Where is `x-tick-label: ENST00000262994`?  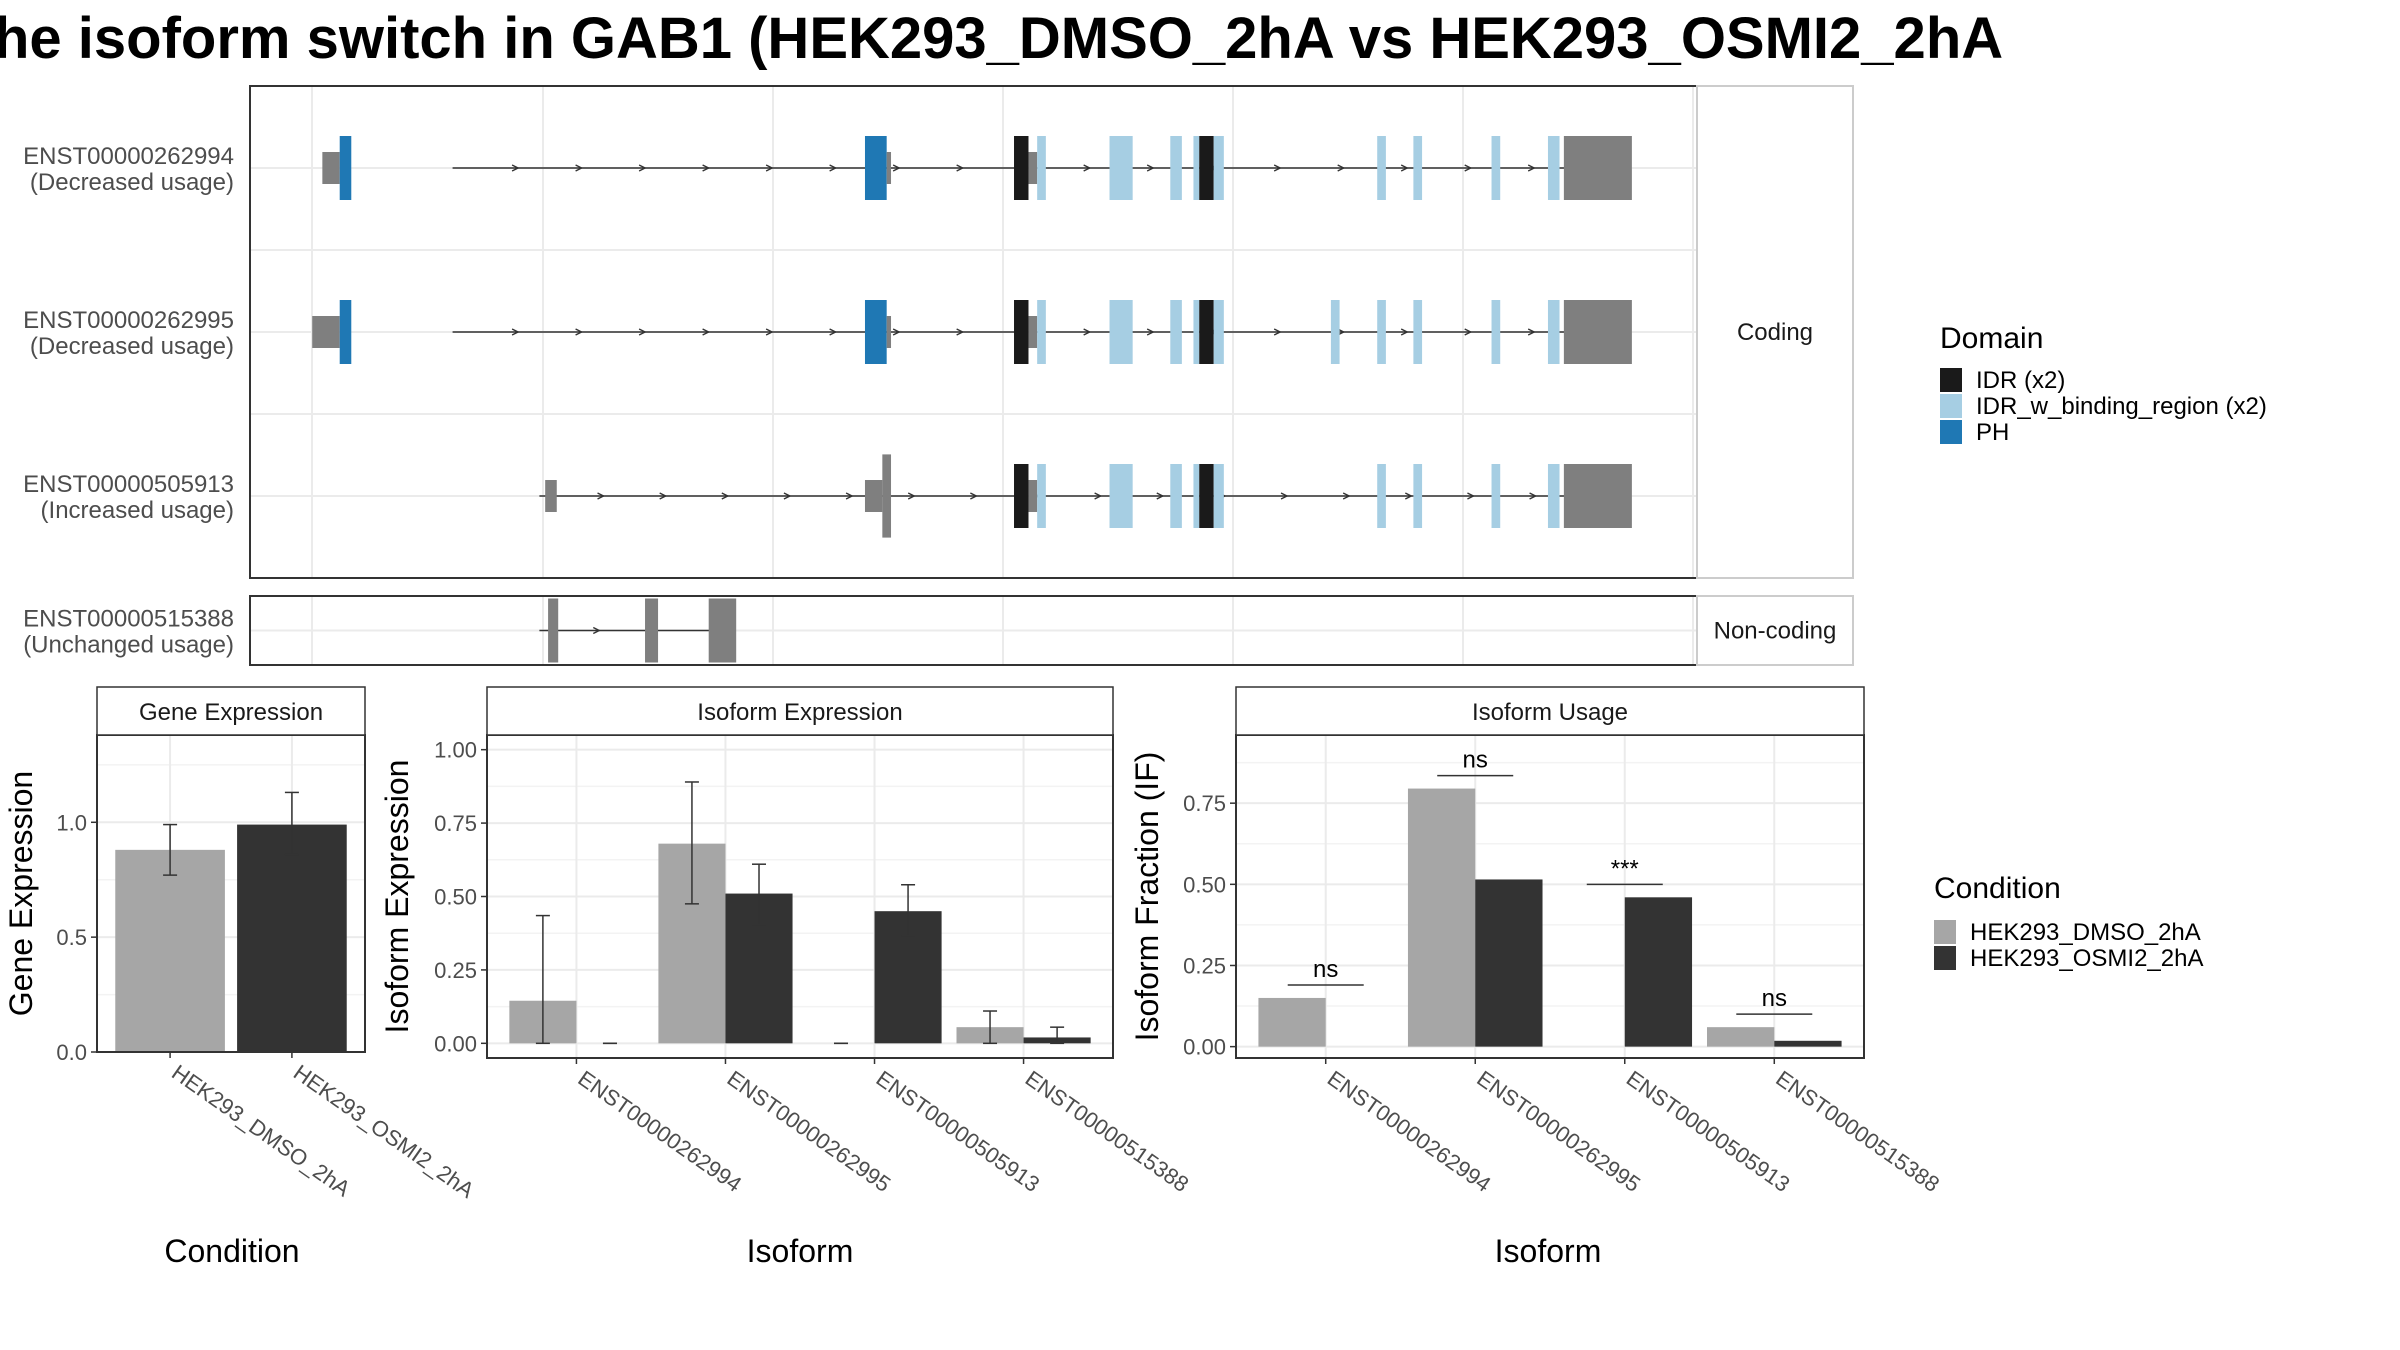
x-tick-label: ENST00000262994 is located at coordinates (1409, 1131).